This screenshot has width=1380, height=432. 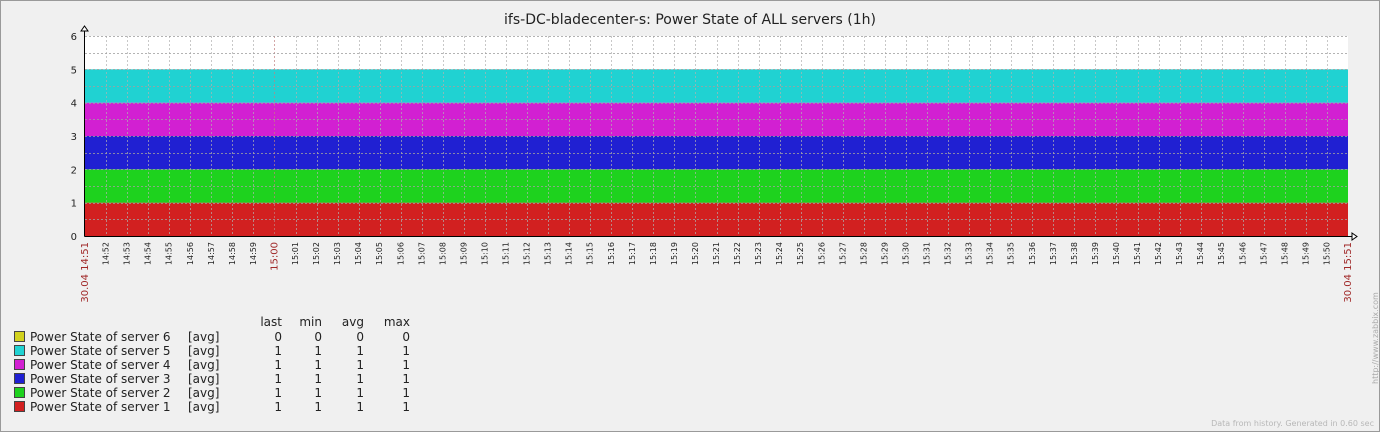 What do you see at coordinates (927, 253) in the screenshot?
I see `x-tick-label: 15:31` at bounding box center [927, 253].